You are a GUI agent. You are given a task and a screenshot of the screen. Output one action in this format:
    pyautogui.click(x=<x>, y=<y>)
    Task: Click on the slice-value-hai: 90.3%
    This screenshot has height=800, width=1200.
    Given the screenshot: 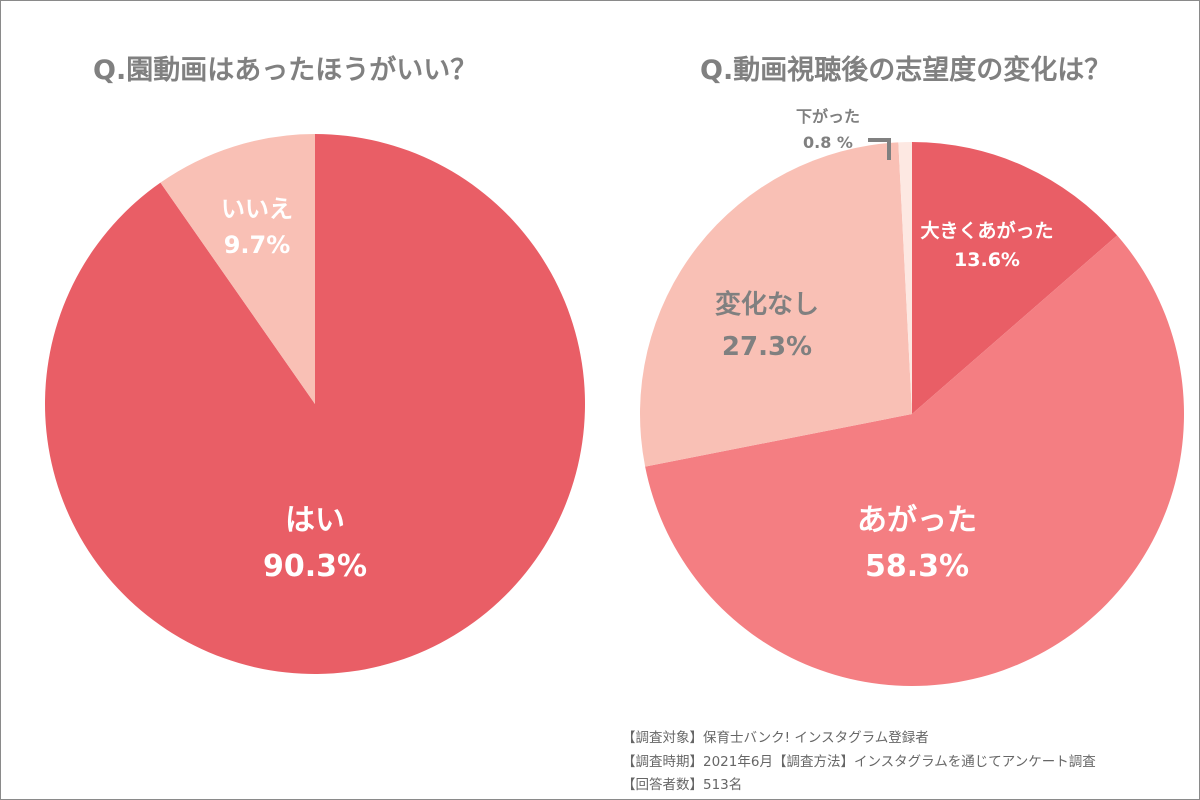 What is the action you would take?
    pyautogui.click(x=315, y=566)
    